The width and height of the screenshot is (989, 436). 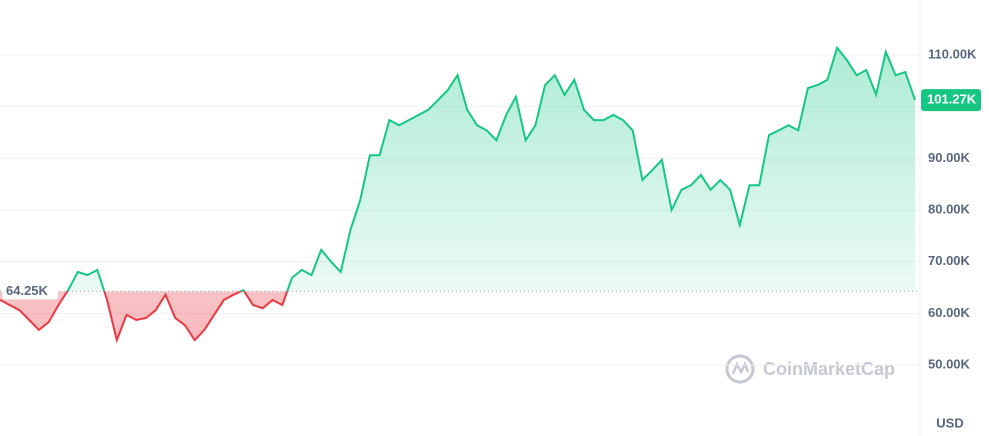 I want to click on y-tick-label: 60.00K, so click(x=949, y=312).